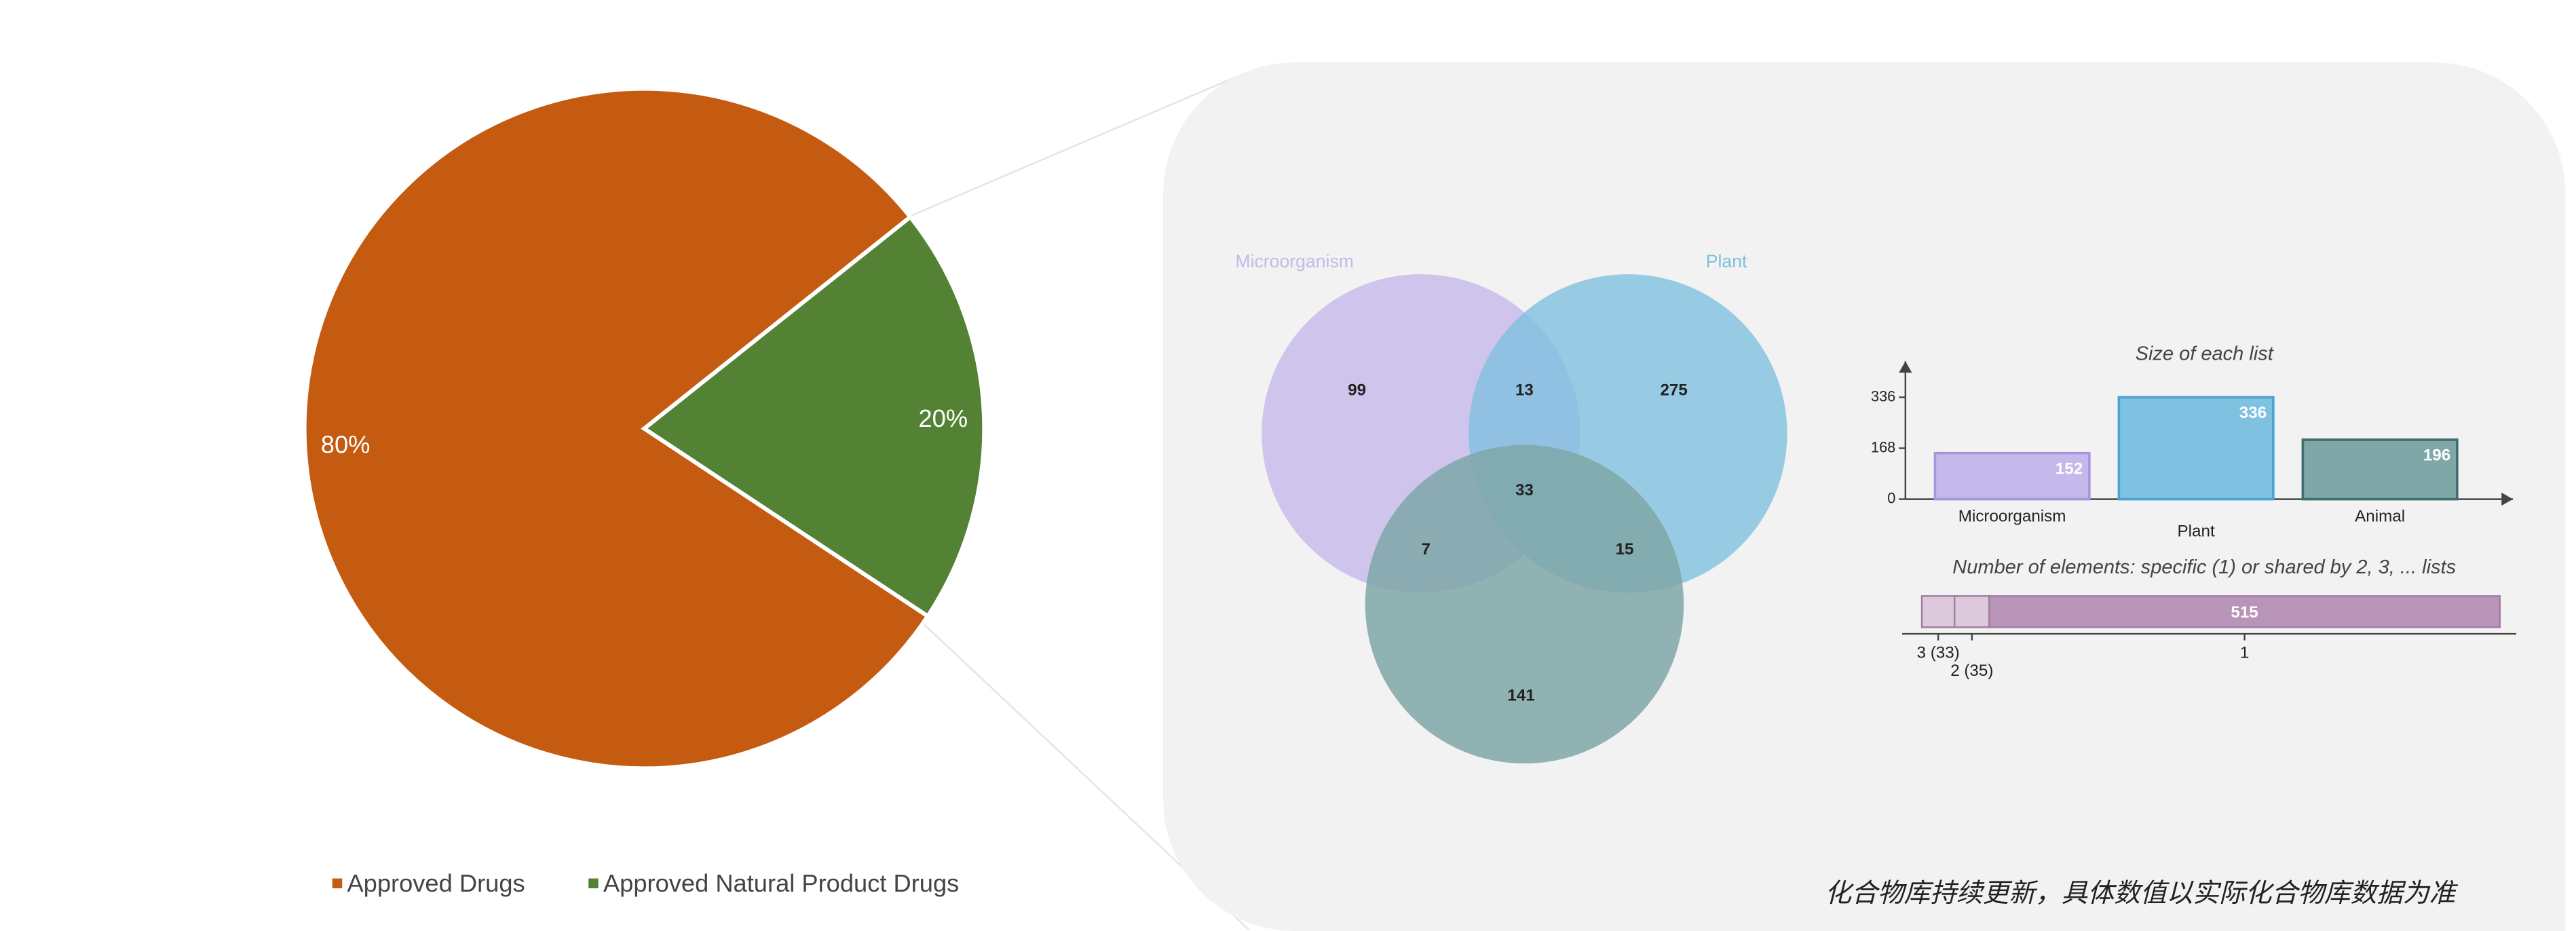 The image size is (2576, 931). What do you see at coordinates (2196, 531) in the screenshot?
I see `x-tick-label: Plant` at bounding box center [2196, 531].